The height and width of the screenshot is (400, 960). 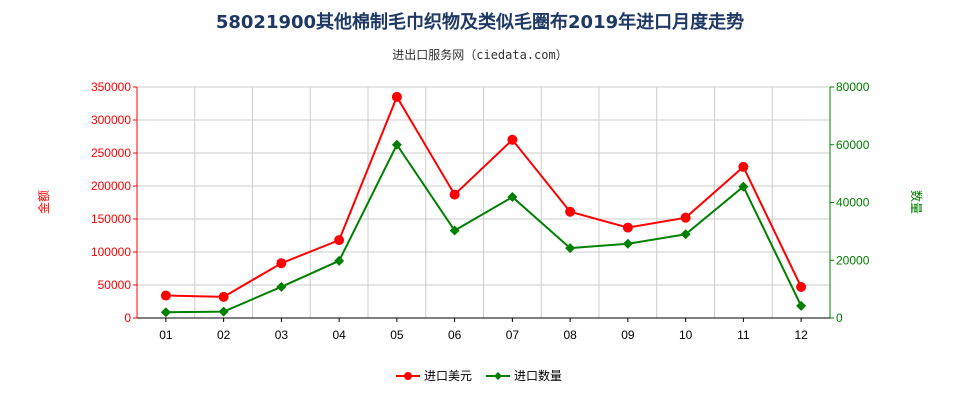 I want to click on x-tick-label: 12, so click(x=801, y=335).